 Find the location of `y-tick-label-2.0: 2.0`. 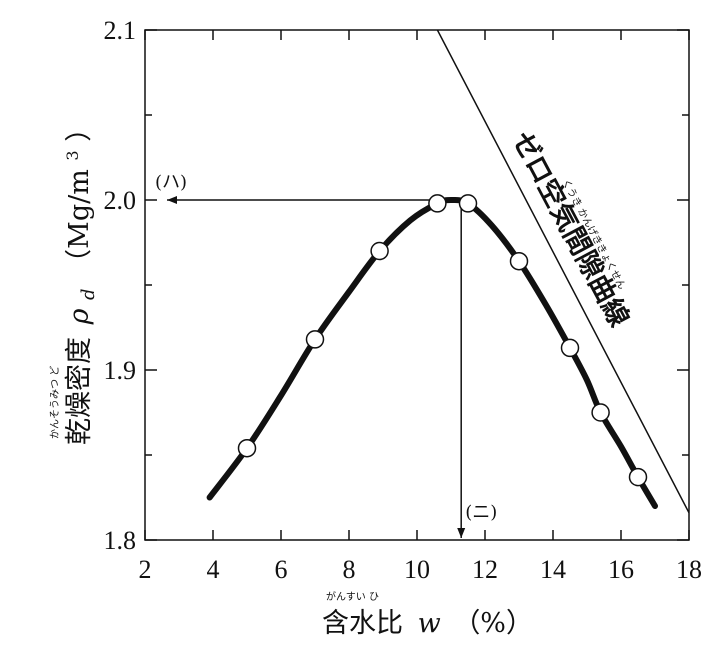

y-tick-label-2.0: 2.0 is located at coordinates (120, 200).